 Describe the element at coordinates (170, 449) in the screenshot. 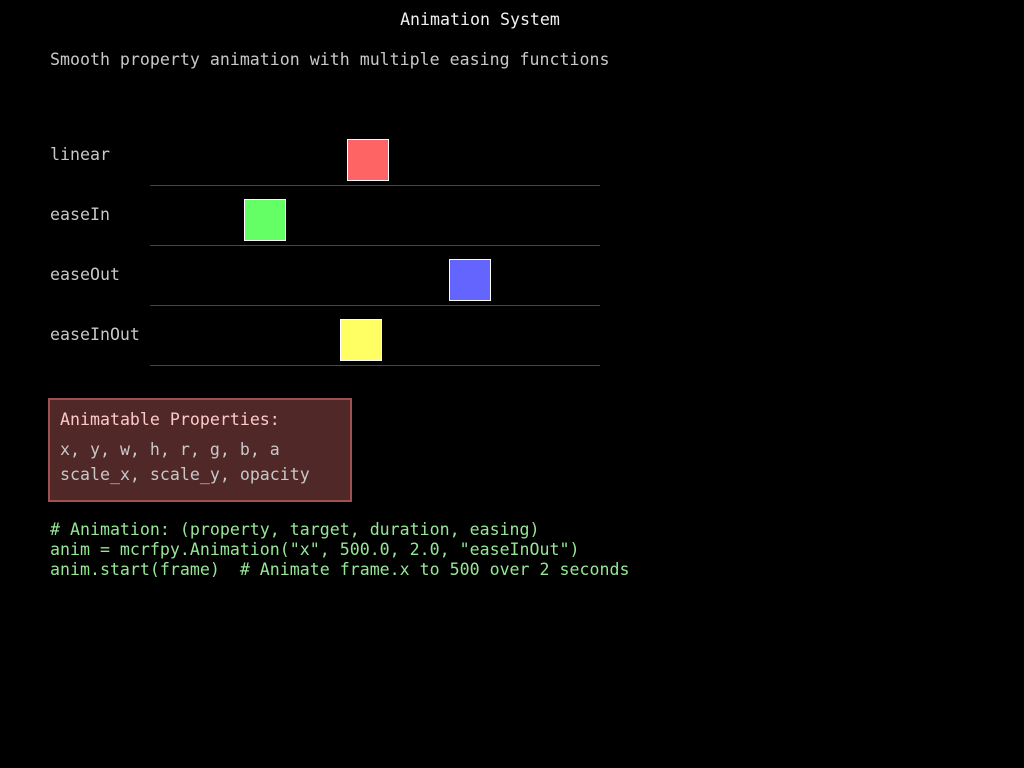

I see `properties-line-1: x, y, w, h, r, g, b, a` at that location.